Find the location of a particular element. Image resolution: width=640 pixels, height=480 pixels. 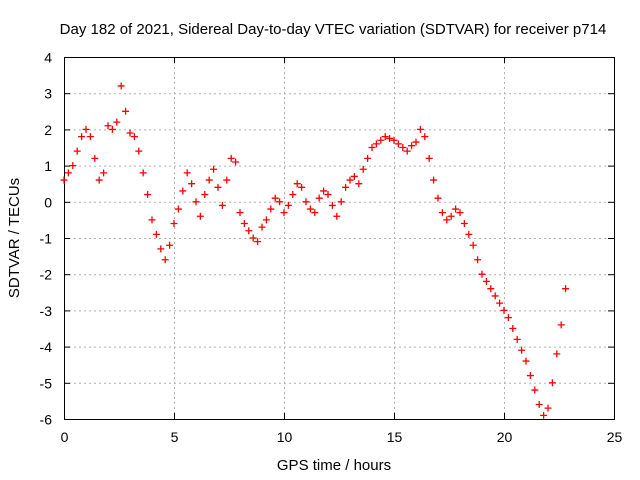

y-tick-label: -6 is located at coordinates (46, 420).